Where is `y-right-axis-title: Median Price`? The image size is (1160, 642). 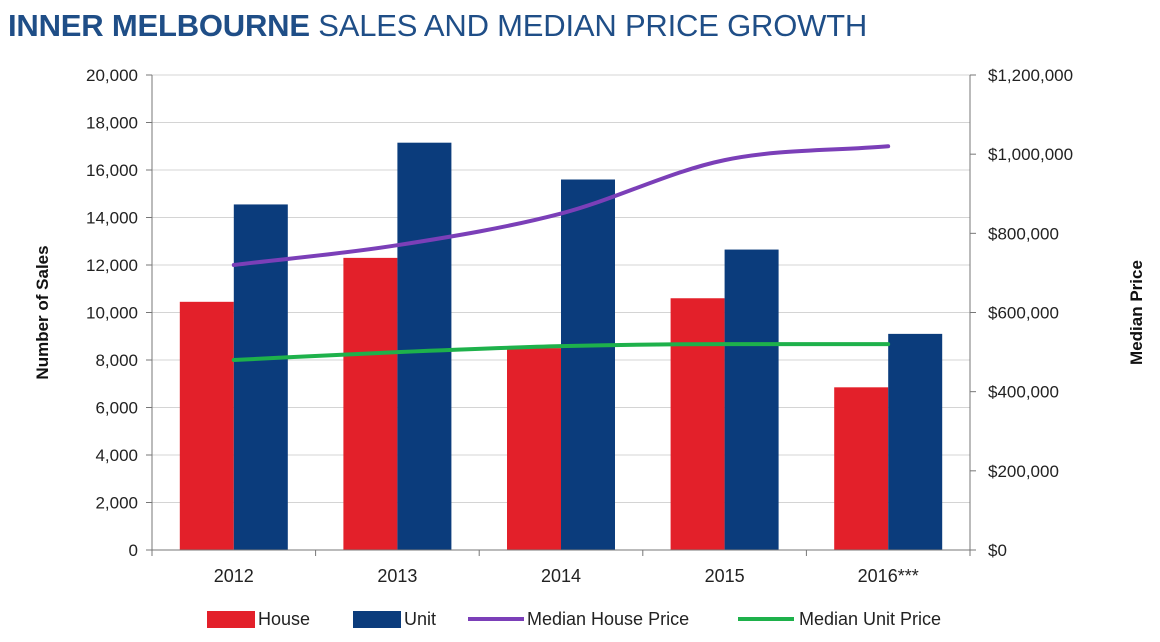 y-right-axis-title: Median Price is located at coordinates (1136, 312).